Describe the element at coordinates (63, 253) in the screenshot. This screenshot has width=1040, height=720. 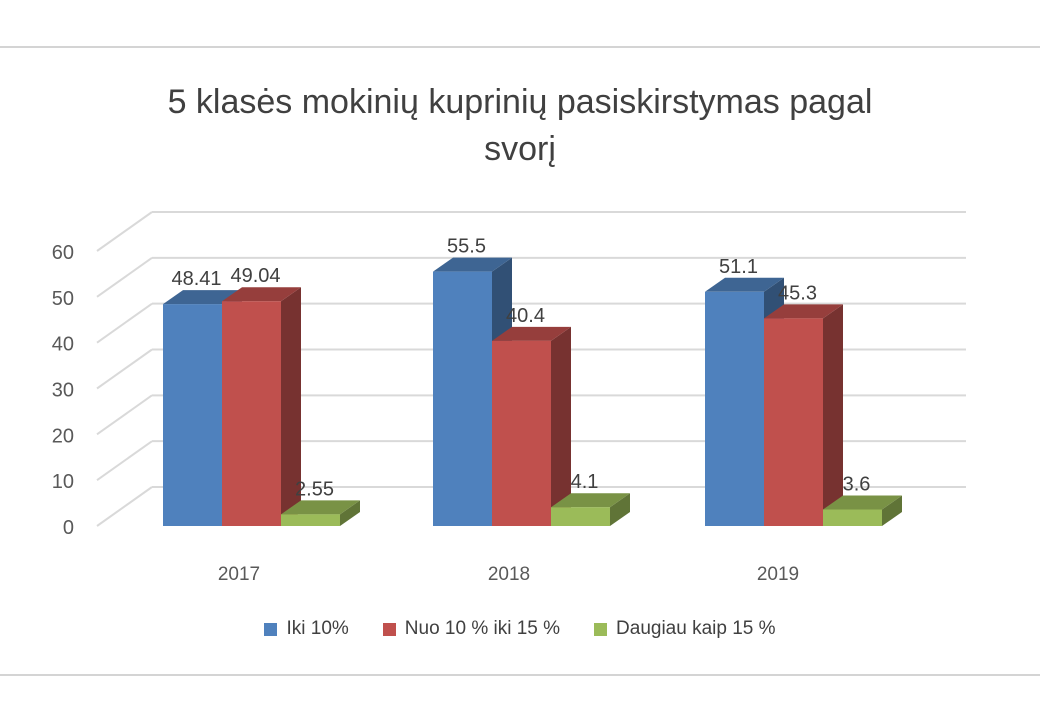
I see `y-tick-label-6: 60` at that location.